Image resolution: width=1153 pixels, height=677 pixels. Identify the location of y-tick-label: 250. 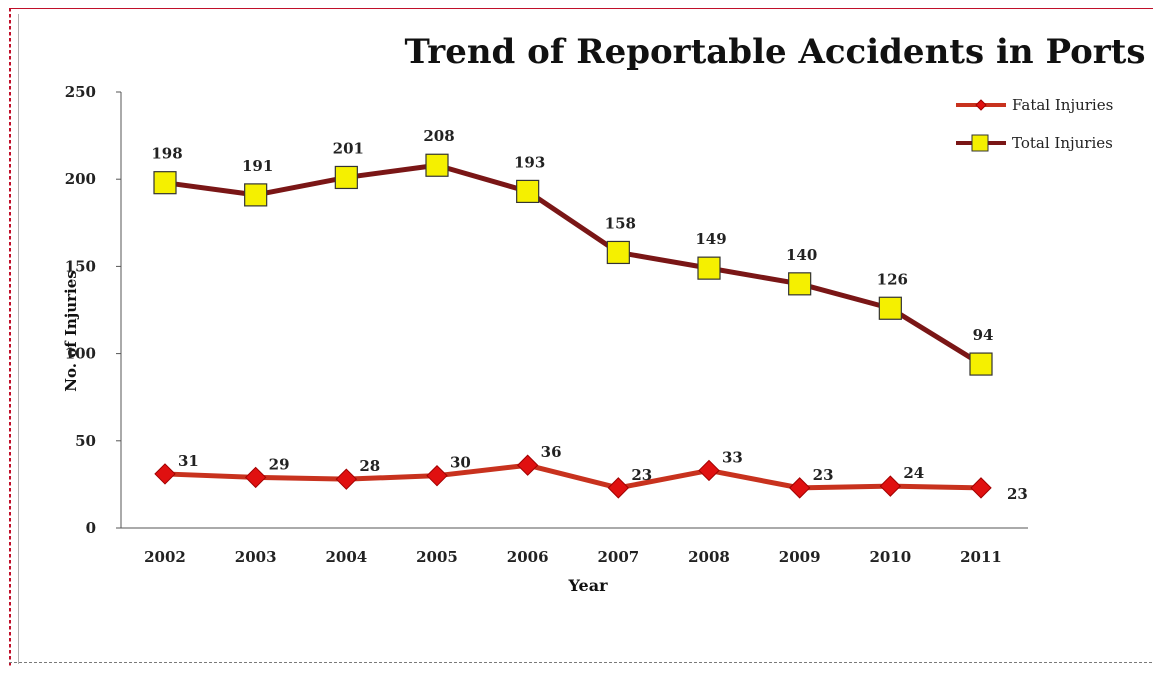
(80, 92).